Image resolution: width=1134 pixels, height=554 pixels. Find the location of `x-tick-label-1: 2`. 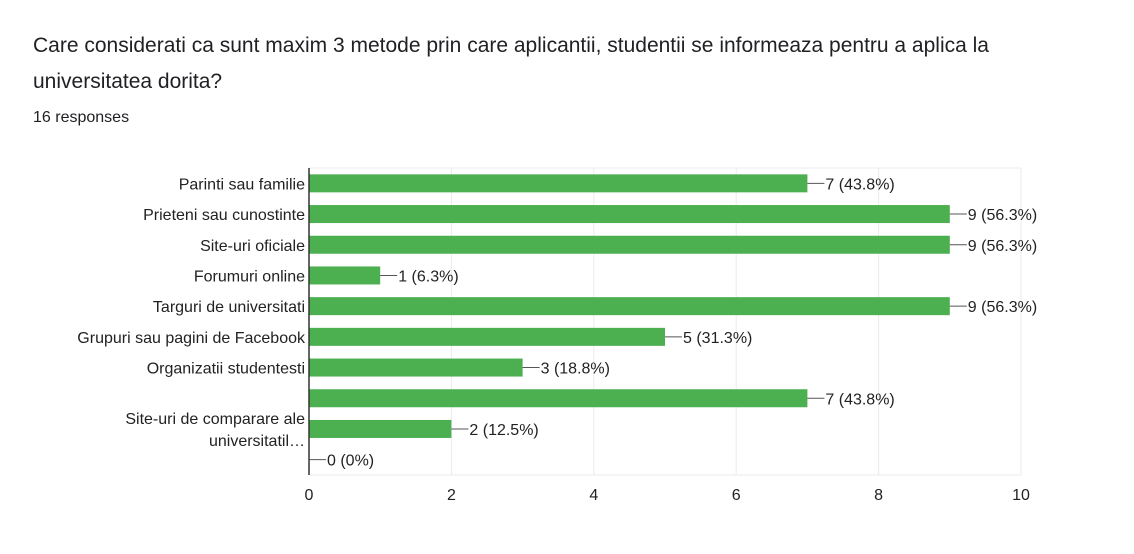

x-tick-label-1: 2 is located at coordinates (451, 495).